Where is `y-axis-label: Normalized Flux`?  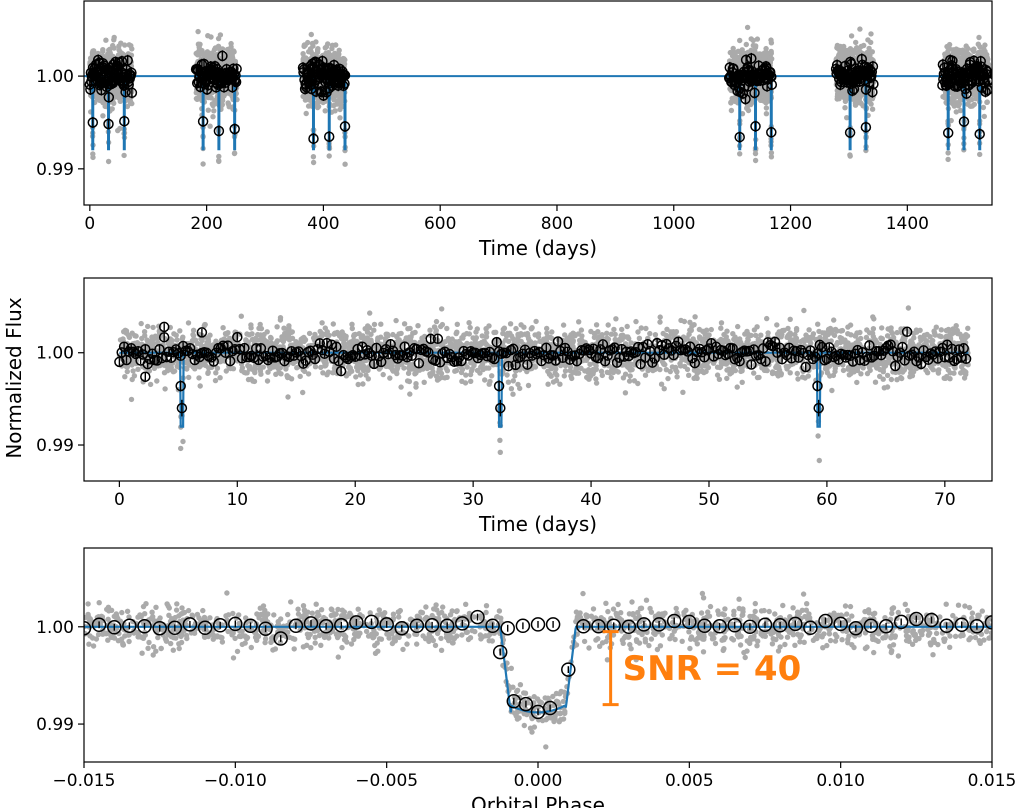
y-axis-label: Normalized Flux is located at coordinates (14, 378).